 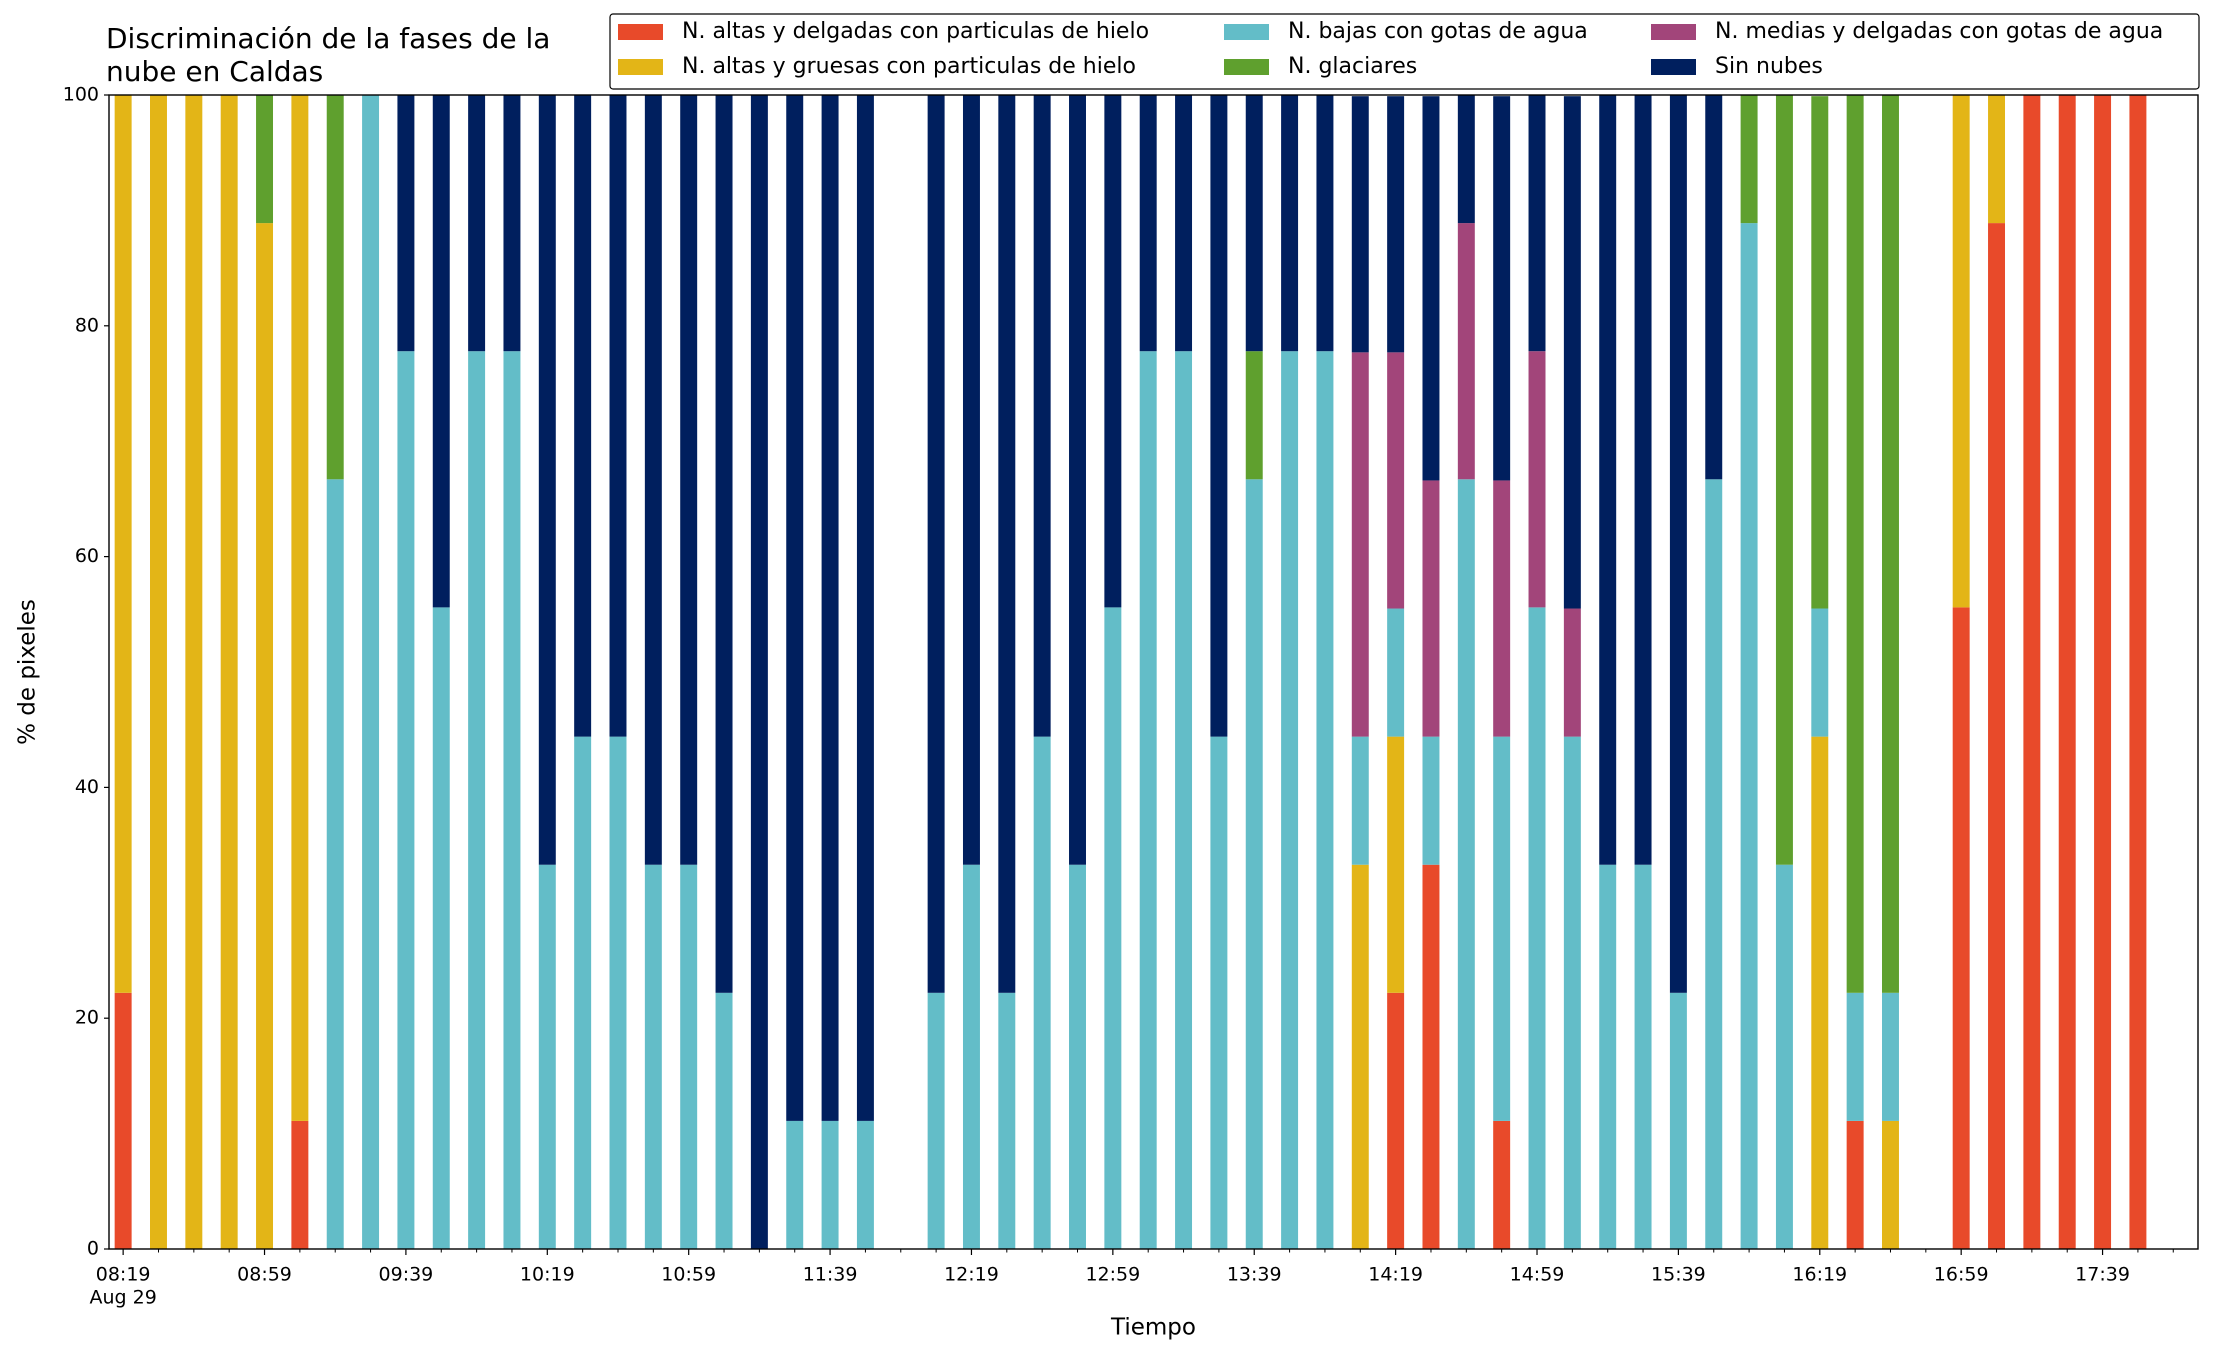 What do you see at coordinates (547, 1275) in the screenshot?
I see `x-tick-label: 10:19` at bounding box center [547, 1275].